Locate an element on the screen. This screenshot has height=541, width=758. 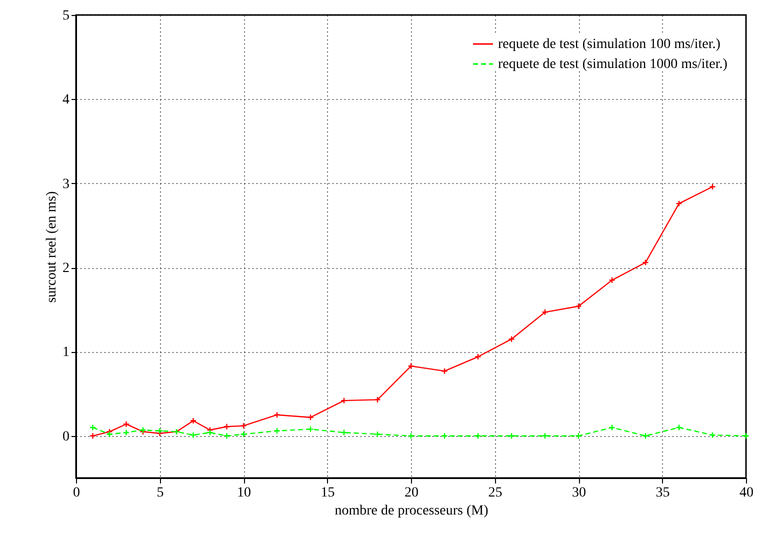
y-tick-label: 5 is located at coordinates (66, 16).